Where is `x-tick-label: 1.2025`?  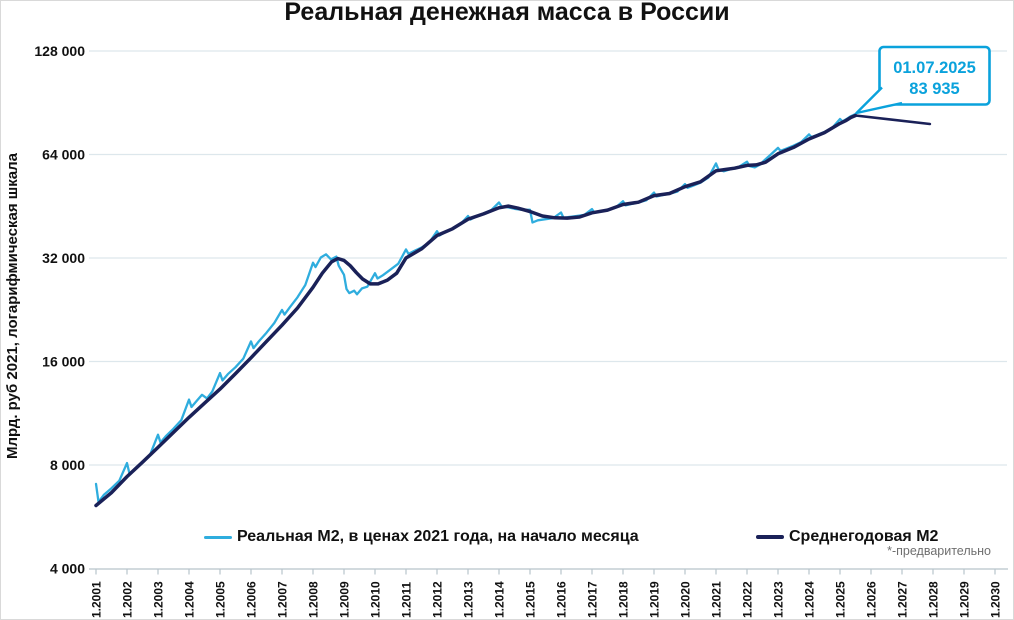
x-tick-label: 1.2025 is located at coordinates (841, 599).